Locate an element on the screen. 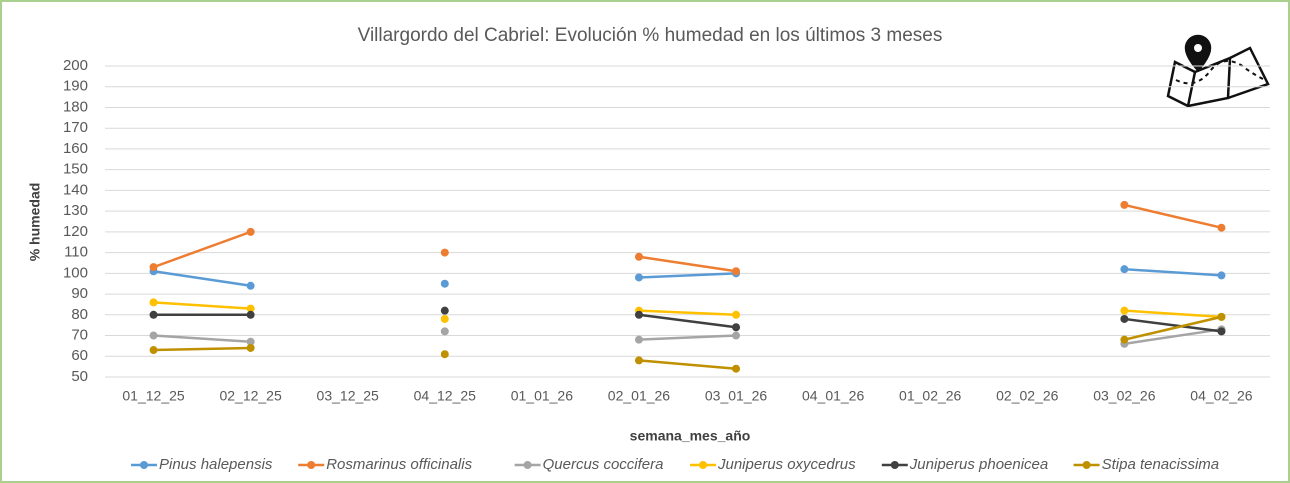 The height and width of the screenshot is (483, 1290). x-tick-label: 02_01_26 is located at coordinates (639, 396).